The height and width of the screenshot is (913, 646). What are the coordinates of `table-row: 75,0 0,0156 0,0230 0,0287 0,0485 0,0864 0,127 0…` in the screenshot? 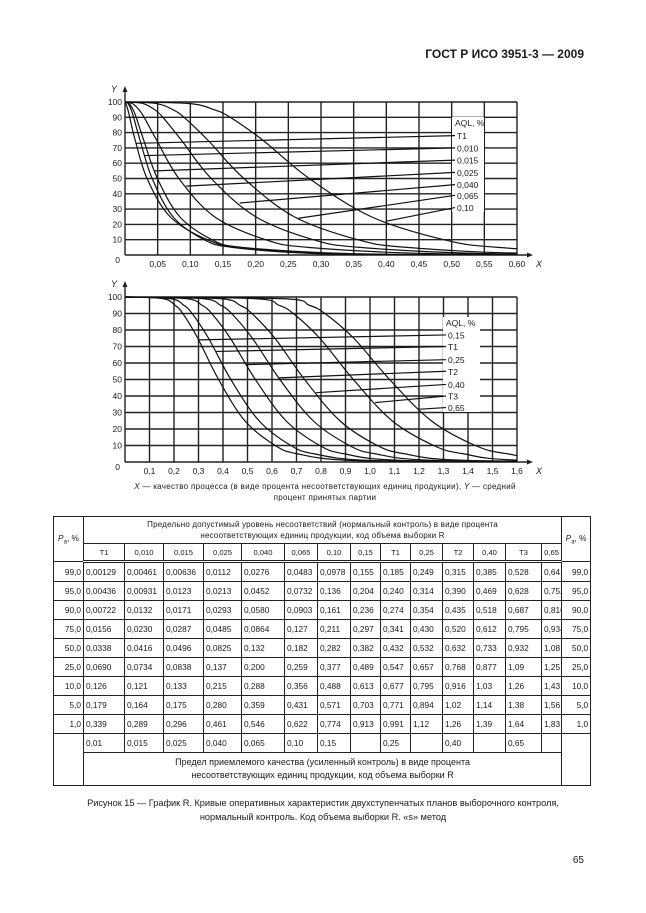 It's located at (322, 629).